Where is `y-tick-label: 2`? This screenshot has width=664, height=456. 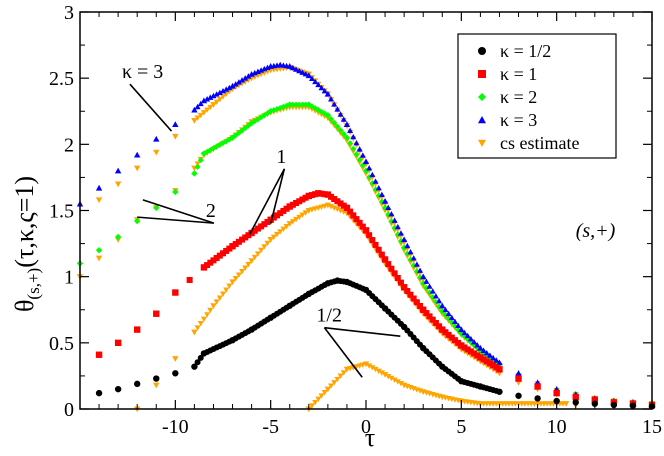
y-tick-label: 2 is located at coordinates (69, 145).